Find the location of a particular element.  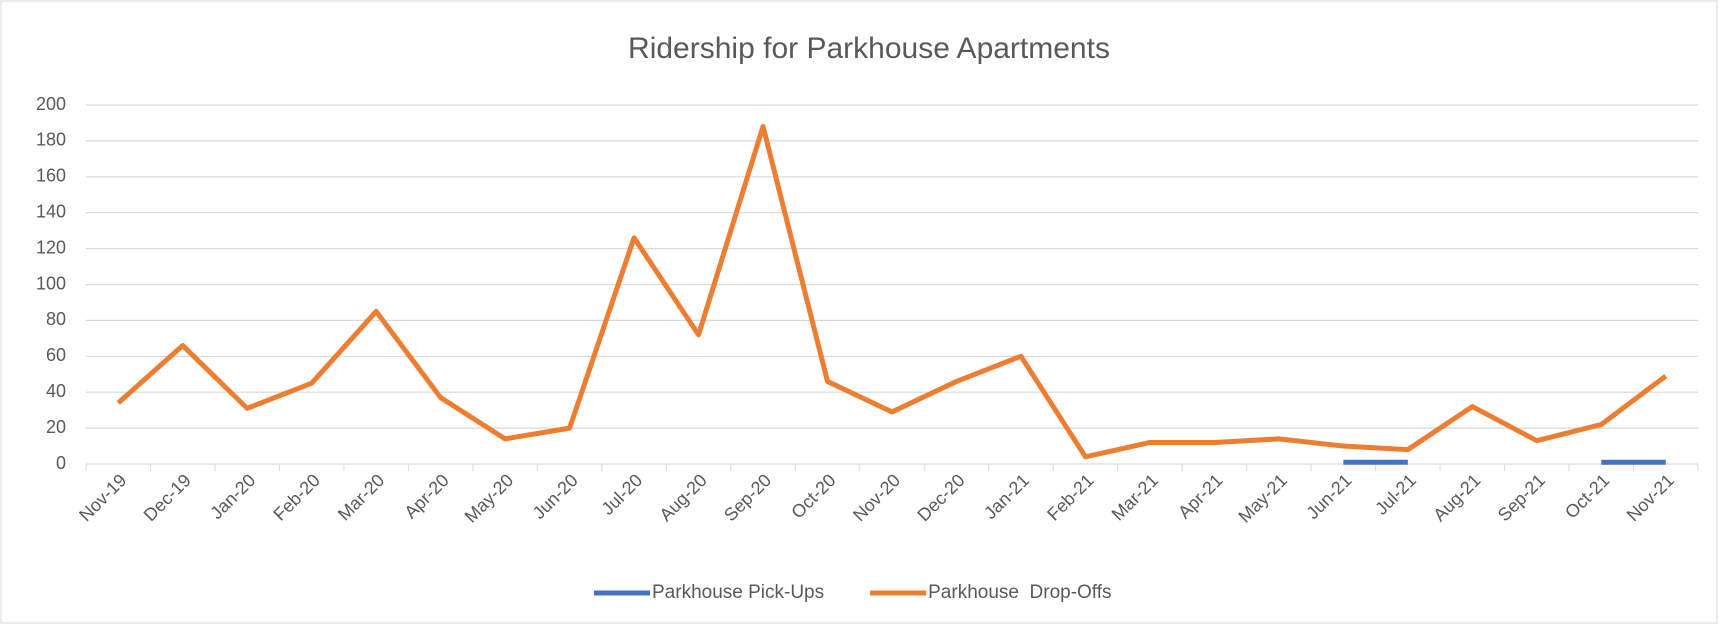

y-tick-label: 100 is located at coordinates (51, 283).